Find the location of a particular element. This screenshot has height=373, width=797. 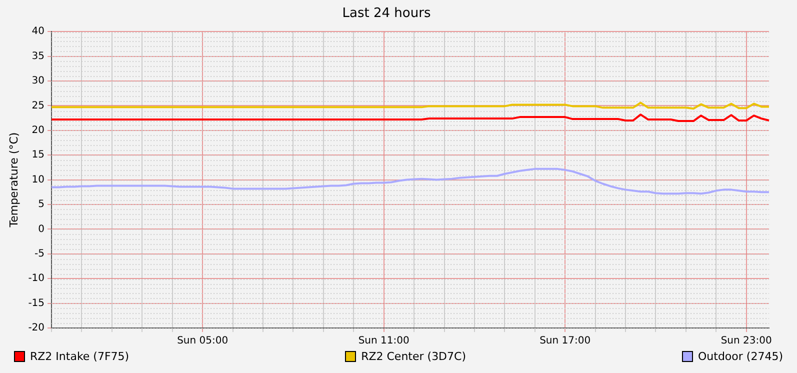

x-tick-label: Sun 11:00 is located at coordinates (384, 341).